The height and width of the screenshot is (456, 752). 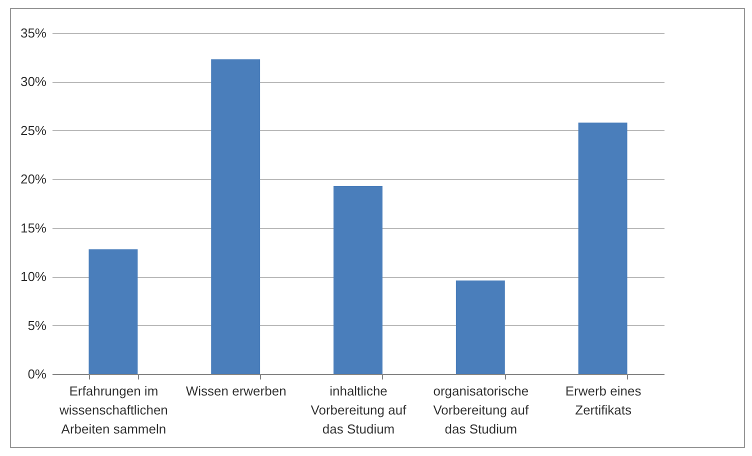 What do you see at coordinates (358, 410) in the screenshot?
I see `x-tick-label: inhaltliche Vorbereitung auf das Studium` at bounding box center [358, 410].